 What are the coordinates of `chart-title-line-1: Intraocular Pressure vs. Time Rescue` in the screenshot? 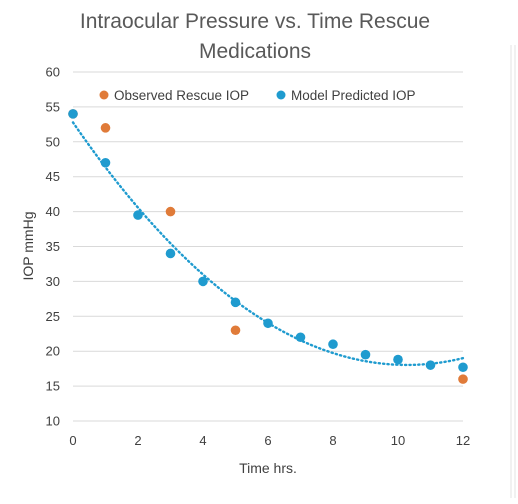 It's located at (255, 21).